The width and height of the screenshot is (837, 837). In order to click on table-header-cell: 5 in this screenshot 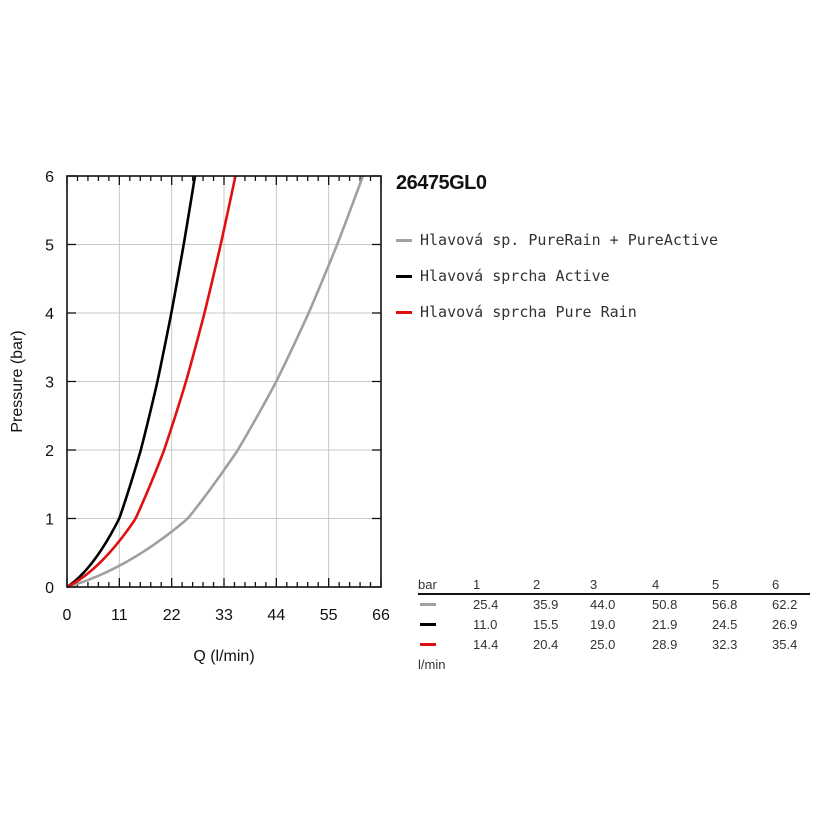, I will do `click(716, 584)`.